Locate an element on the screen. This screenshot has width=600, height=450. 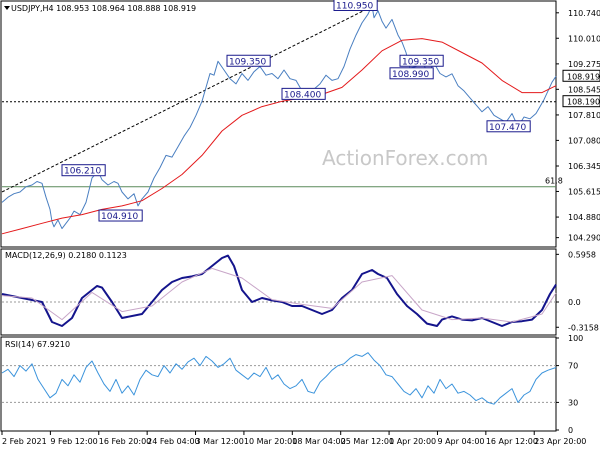
title-arrow-icon is located at coordinates (7, 8).